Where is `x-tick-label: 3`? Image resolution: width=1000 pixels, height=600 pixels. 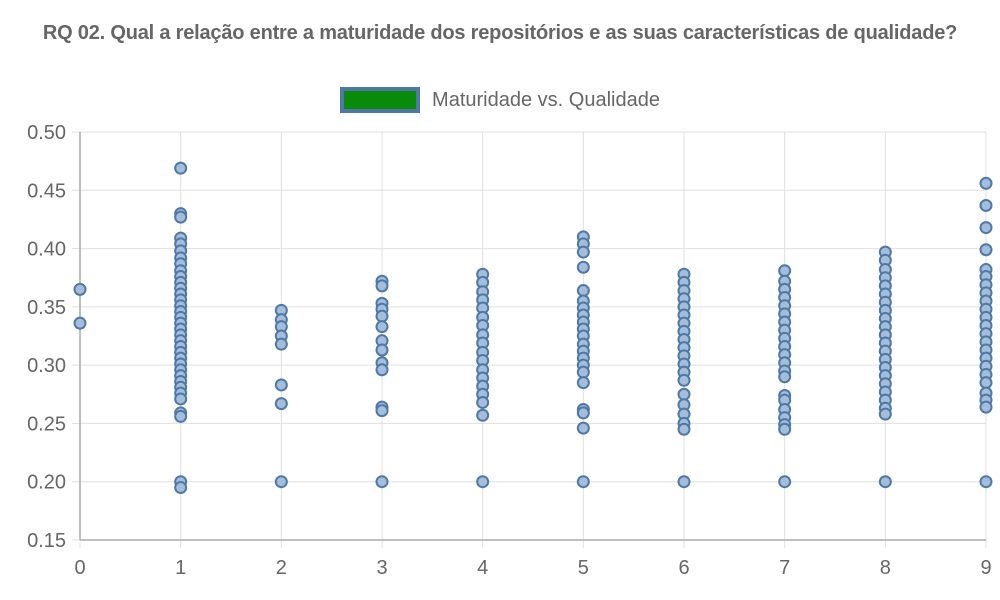
x-tick-label: 3 is located at coordinates (381, 568).